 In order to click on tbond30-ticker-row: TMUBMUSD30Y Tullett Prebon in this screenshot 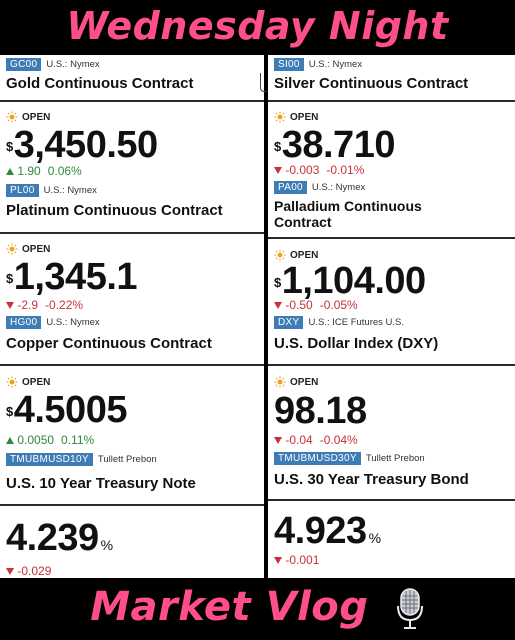, I will do `click(349, 458)`.